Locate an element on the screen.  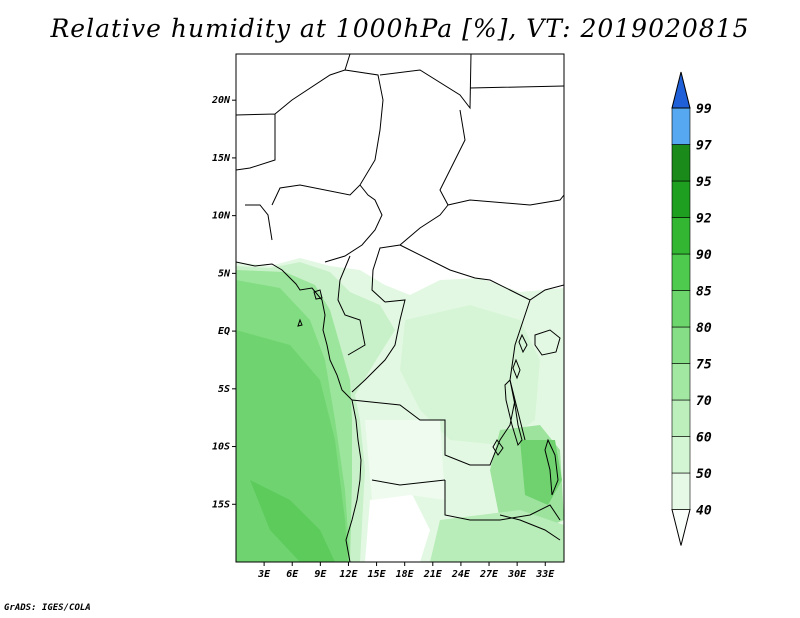
lon-tick-label: 15E is located at coordinates (377, 574).